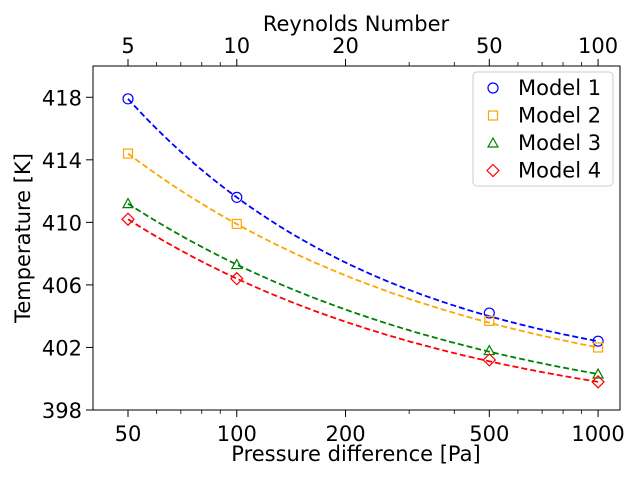  Describe the element at coordinates (62, 223) in the screenshot. I see `y-tick-label: 410` at that location.